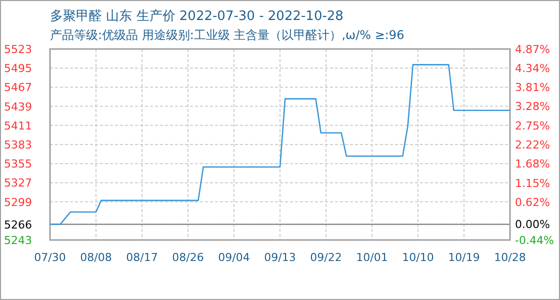 The height and width of the screenshot is (300, 560). I want to click on x-tick-label: 08/17, so click(142, 257).